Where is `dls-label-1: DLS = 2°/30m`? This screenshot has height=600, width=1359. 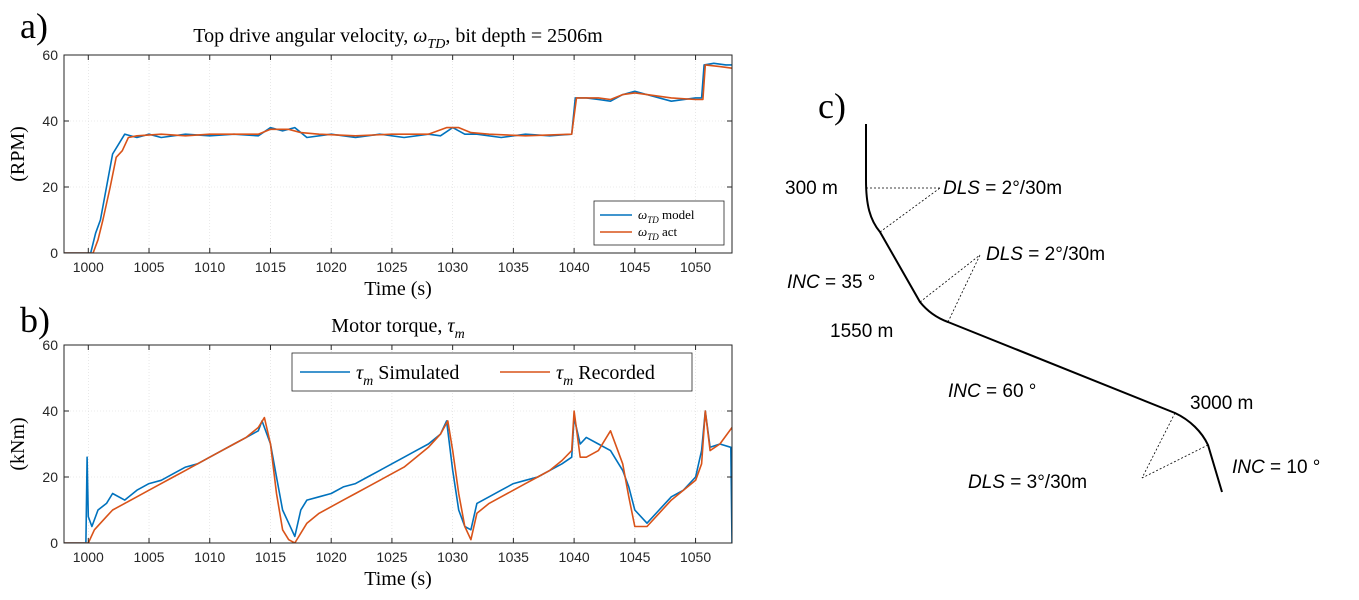 dls-label-1: DLS = 2°/30m is located at coordinates (1002, 188).